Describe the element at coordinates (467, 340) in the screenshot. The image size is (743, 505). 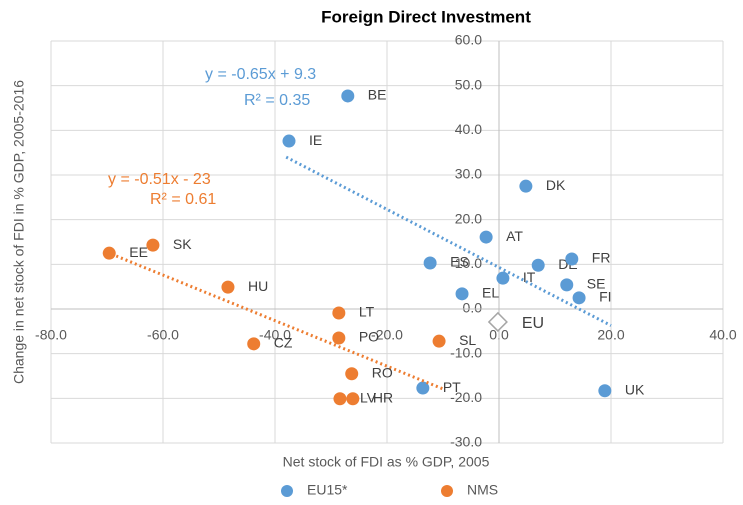
I see `point-label: SL` at that location.